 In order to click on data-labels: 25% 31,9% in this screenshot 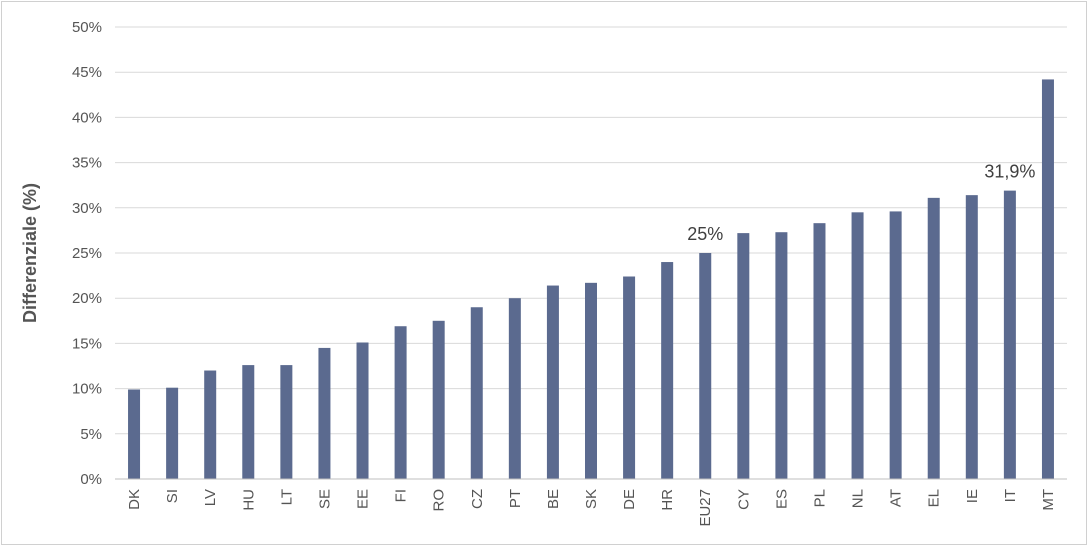, I will do `click(861, 203)`.